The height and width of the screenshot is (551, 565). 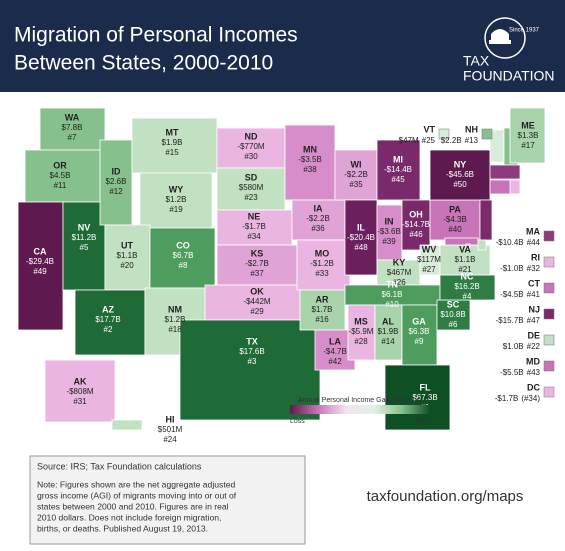 What do you see at coordinates (392, 304) in the screenshot?
I see `state-rank: #10` at bounding box center [392, 304].